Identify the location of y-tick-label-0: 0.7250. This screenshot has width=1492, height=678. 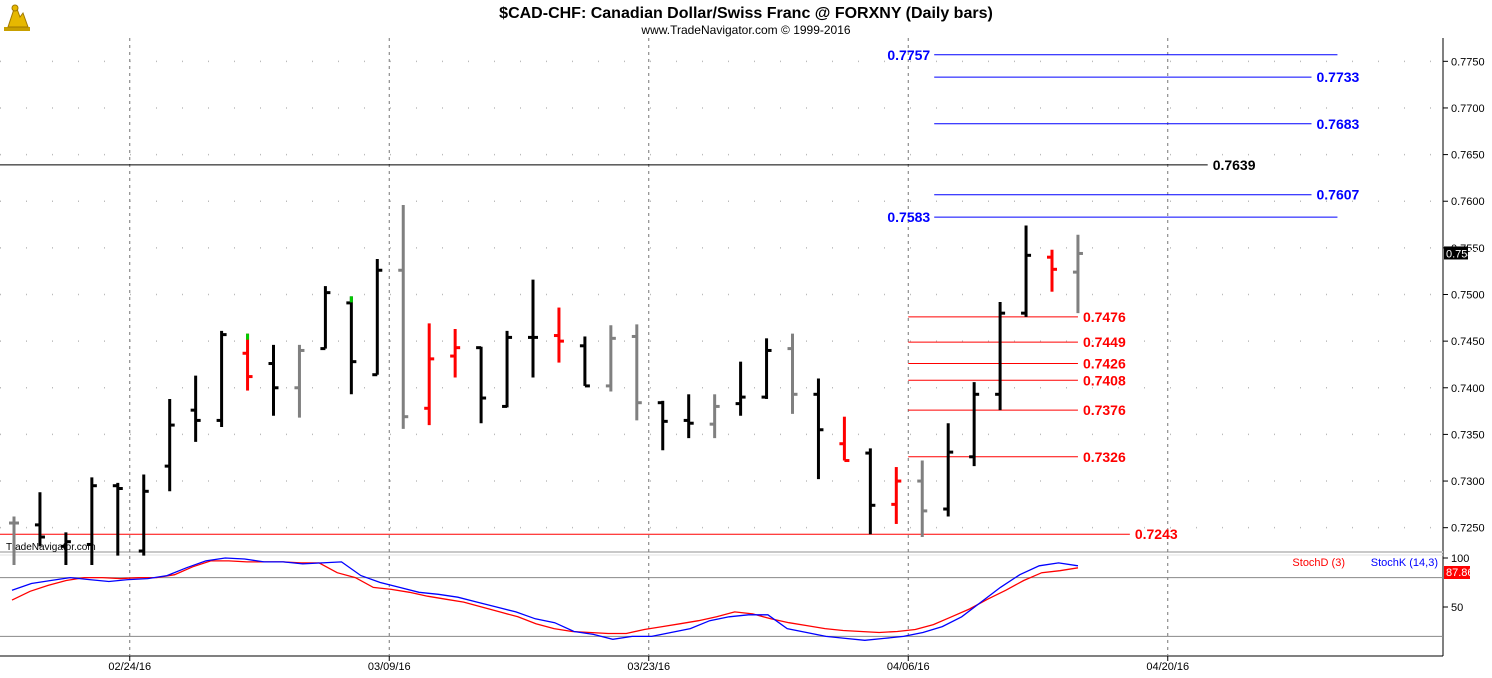
(1468, 529).